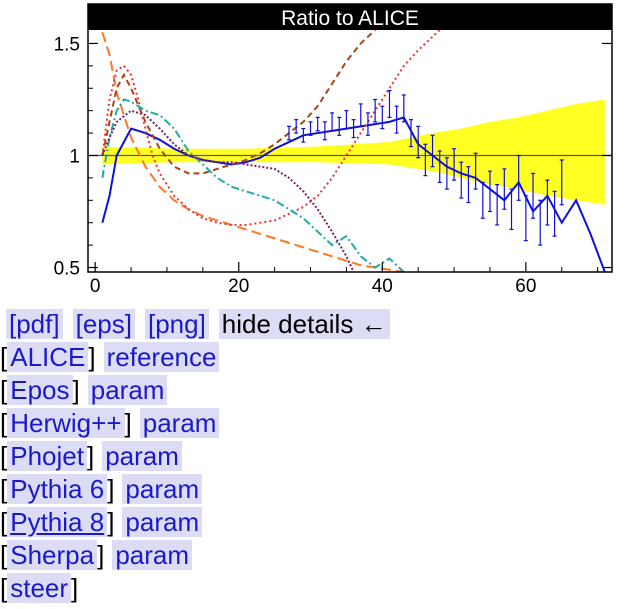 The image size is (628, 609). Describe the element at coordinates (314, 390) in the screenshot. I see `link-row-epos: [Epos] param` at that location.